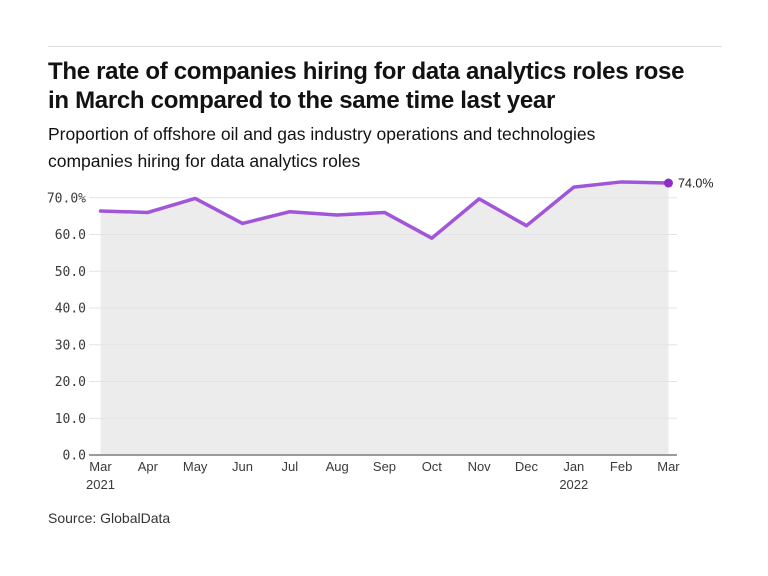 The image size is (768, 576). Describe the element at coordinates (668, 183) in the screenshot. I see `end-point-marker` at that location.